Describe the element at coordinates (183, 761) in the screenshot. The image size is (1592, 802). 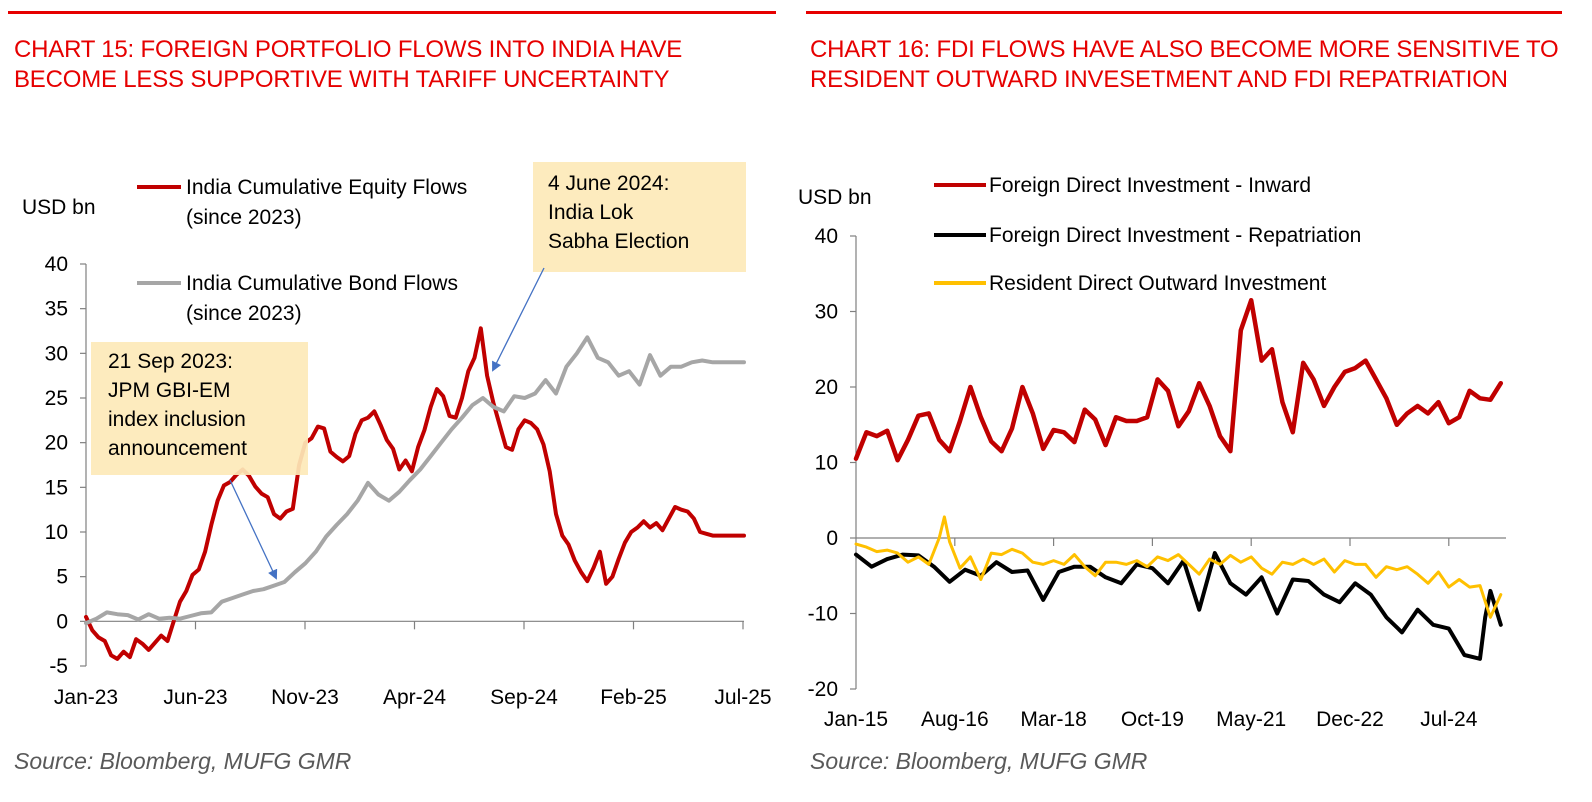
I see `chart-15-source: Source: Bloomberg, MUFG GMR` at that location.